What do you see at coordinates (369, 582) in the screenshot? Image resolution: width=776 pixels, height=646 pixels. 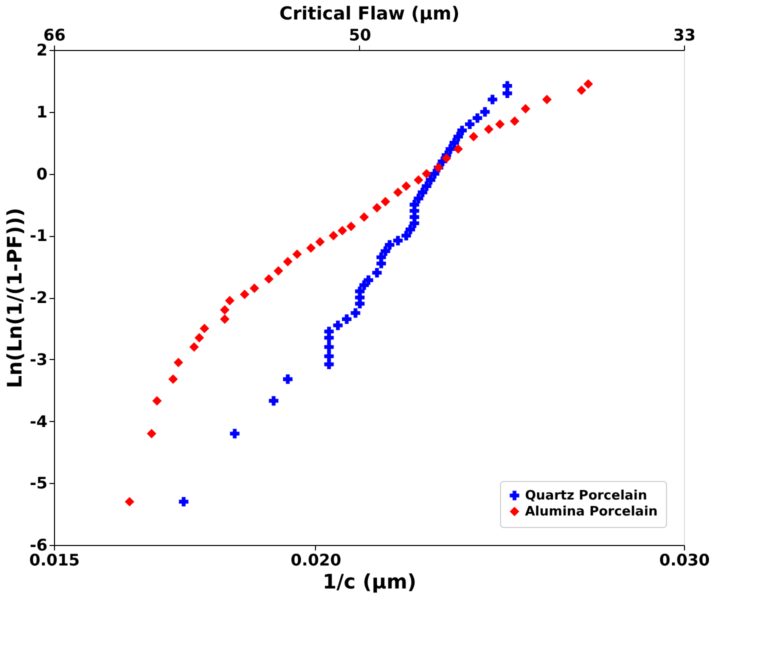 I see `x-axis-title: 1/c (μm)` at bounding box center [369, 582].